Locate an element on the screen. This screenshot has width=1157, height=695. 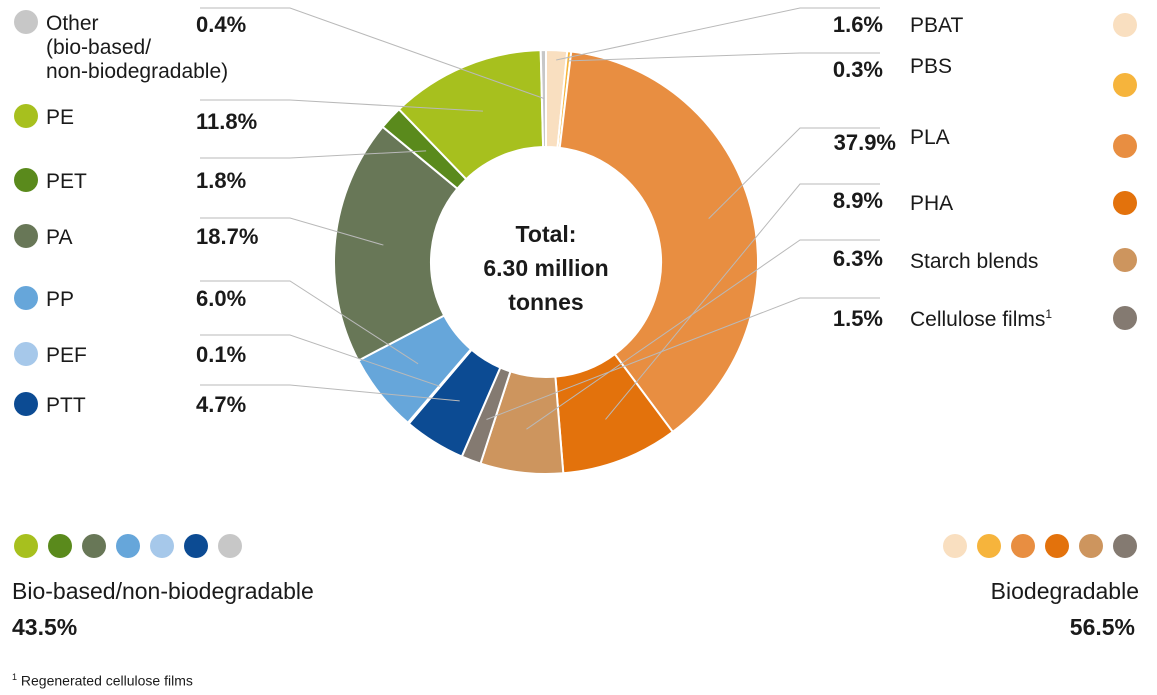
leader-pla is located at coordinates (794, 173).